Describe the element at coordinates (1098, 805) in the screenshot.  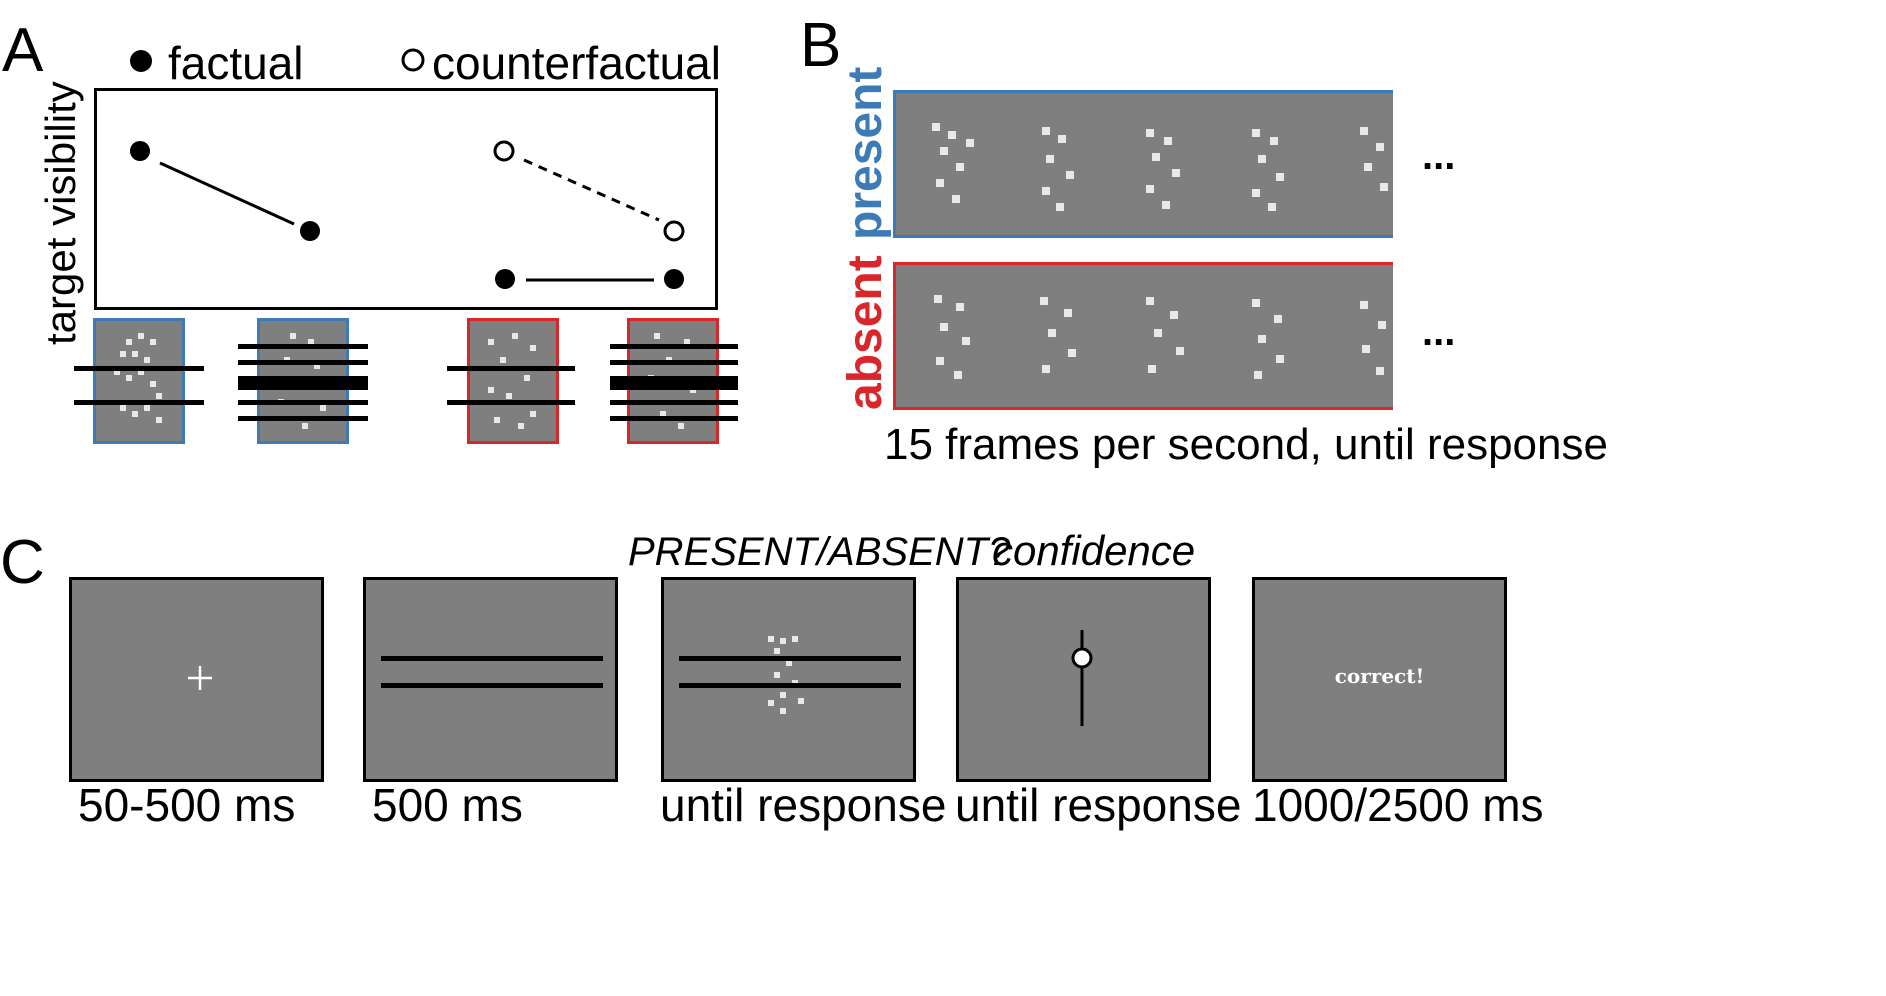
I see `screen-4-duration: until response` at that location.